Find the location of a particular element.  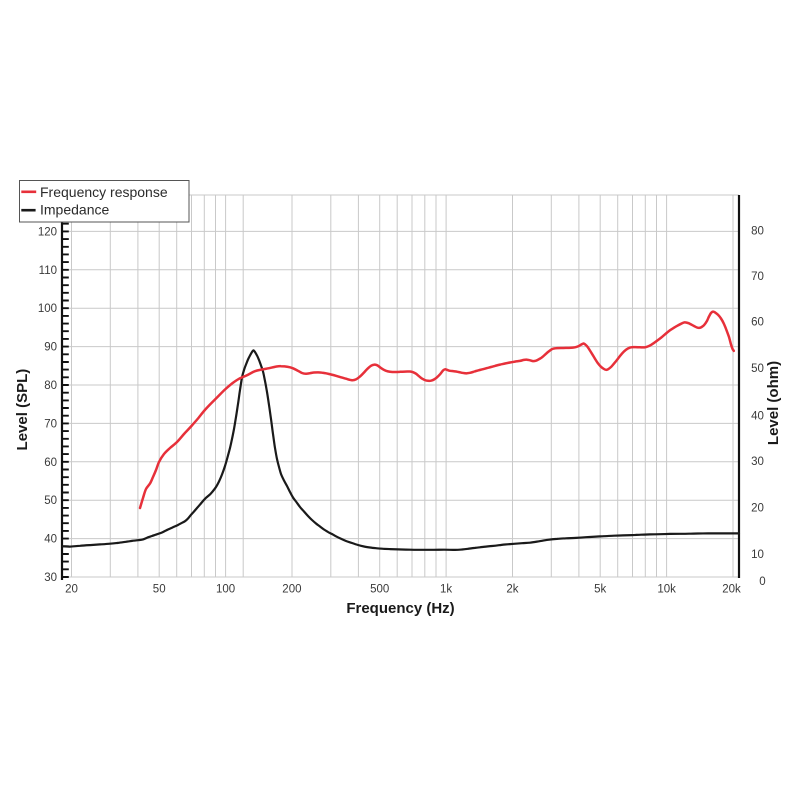

svg-text: 200 is located at coordinates (291, 589).